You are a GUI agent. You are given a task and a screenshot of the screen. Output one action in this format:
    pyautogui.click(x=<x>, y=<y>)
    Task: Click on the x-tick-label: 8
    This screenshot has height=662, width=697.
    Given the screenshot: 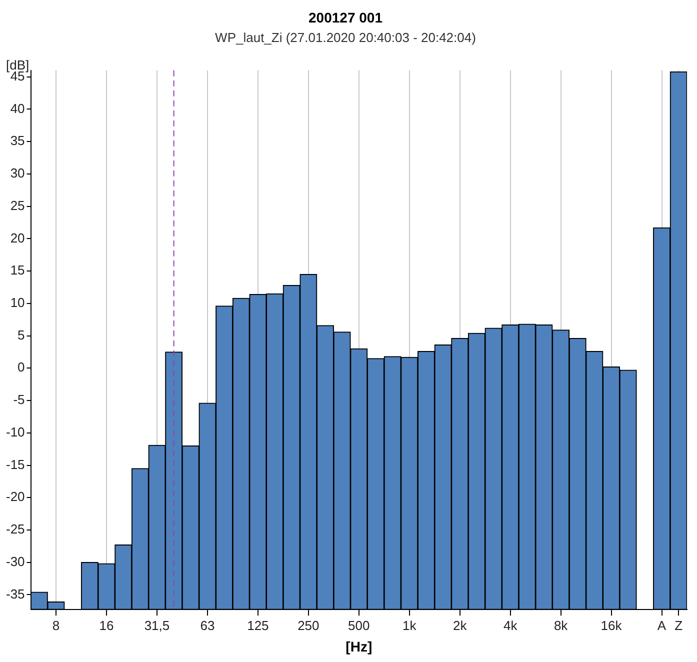 What is the action you would take?
    pyautogui.click(x=56, y=625)
    